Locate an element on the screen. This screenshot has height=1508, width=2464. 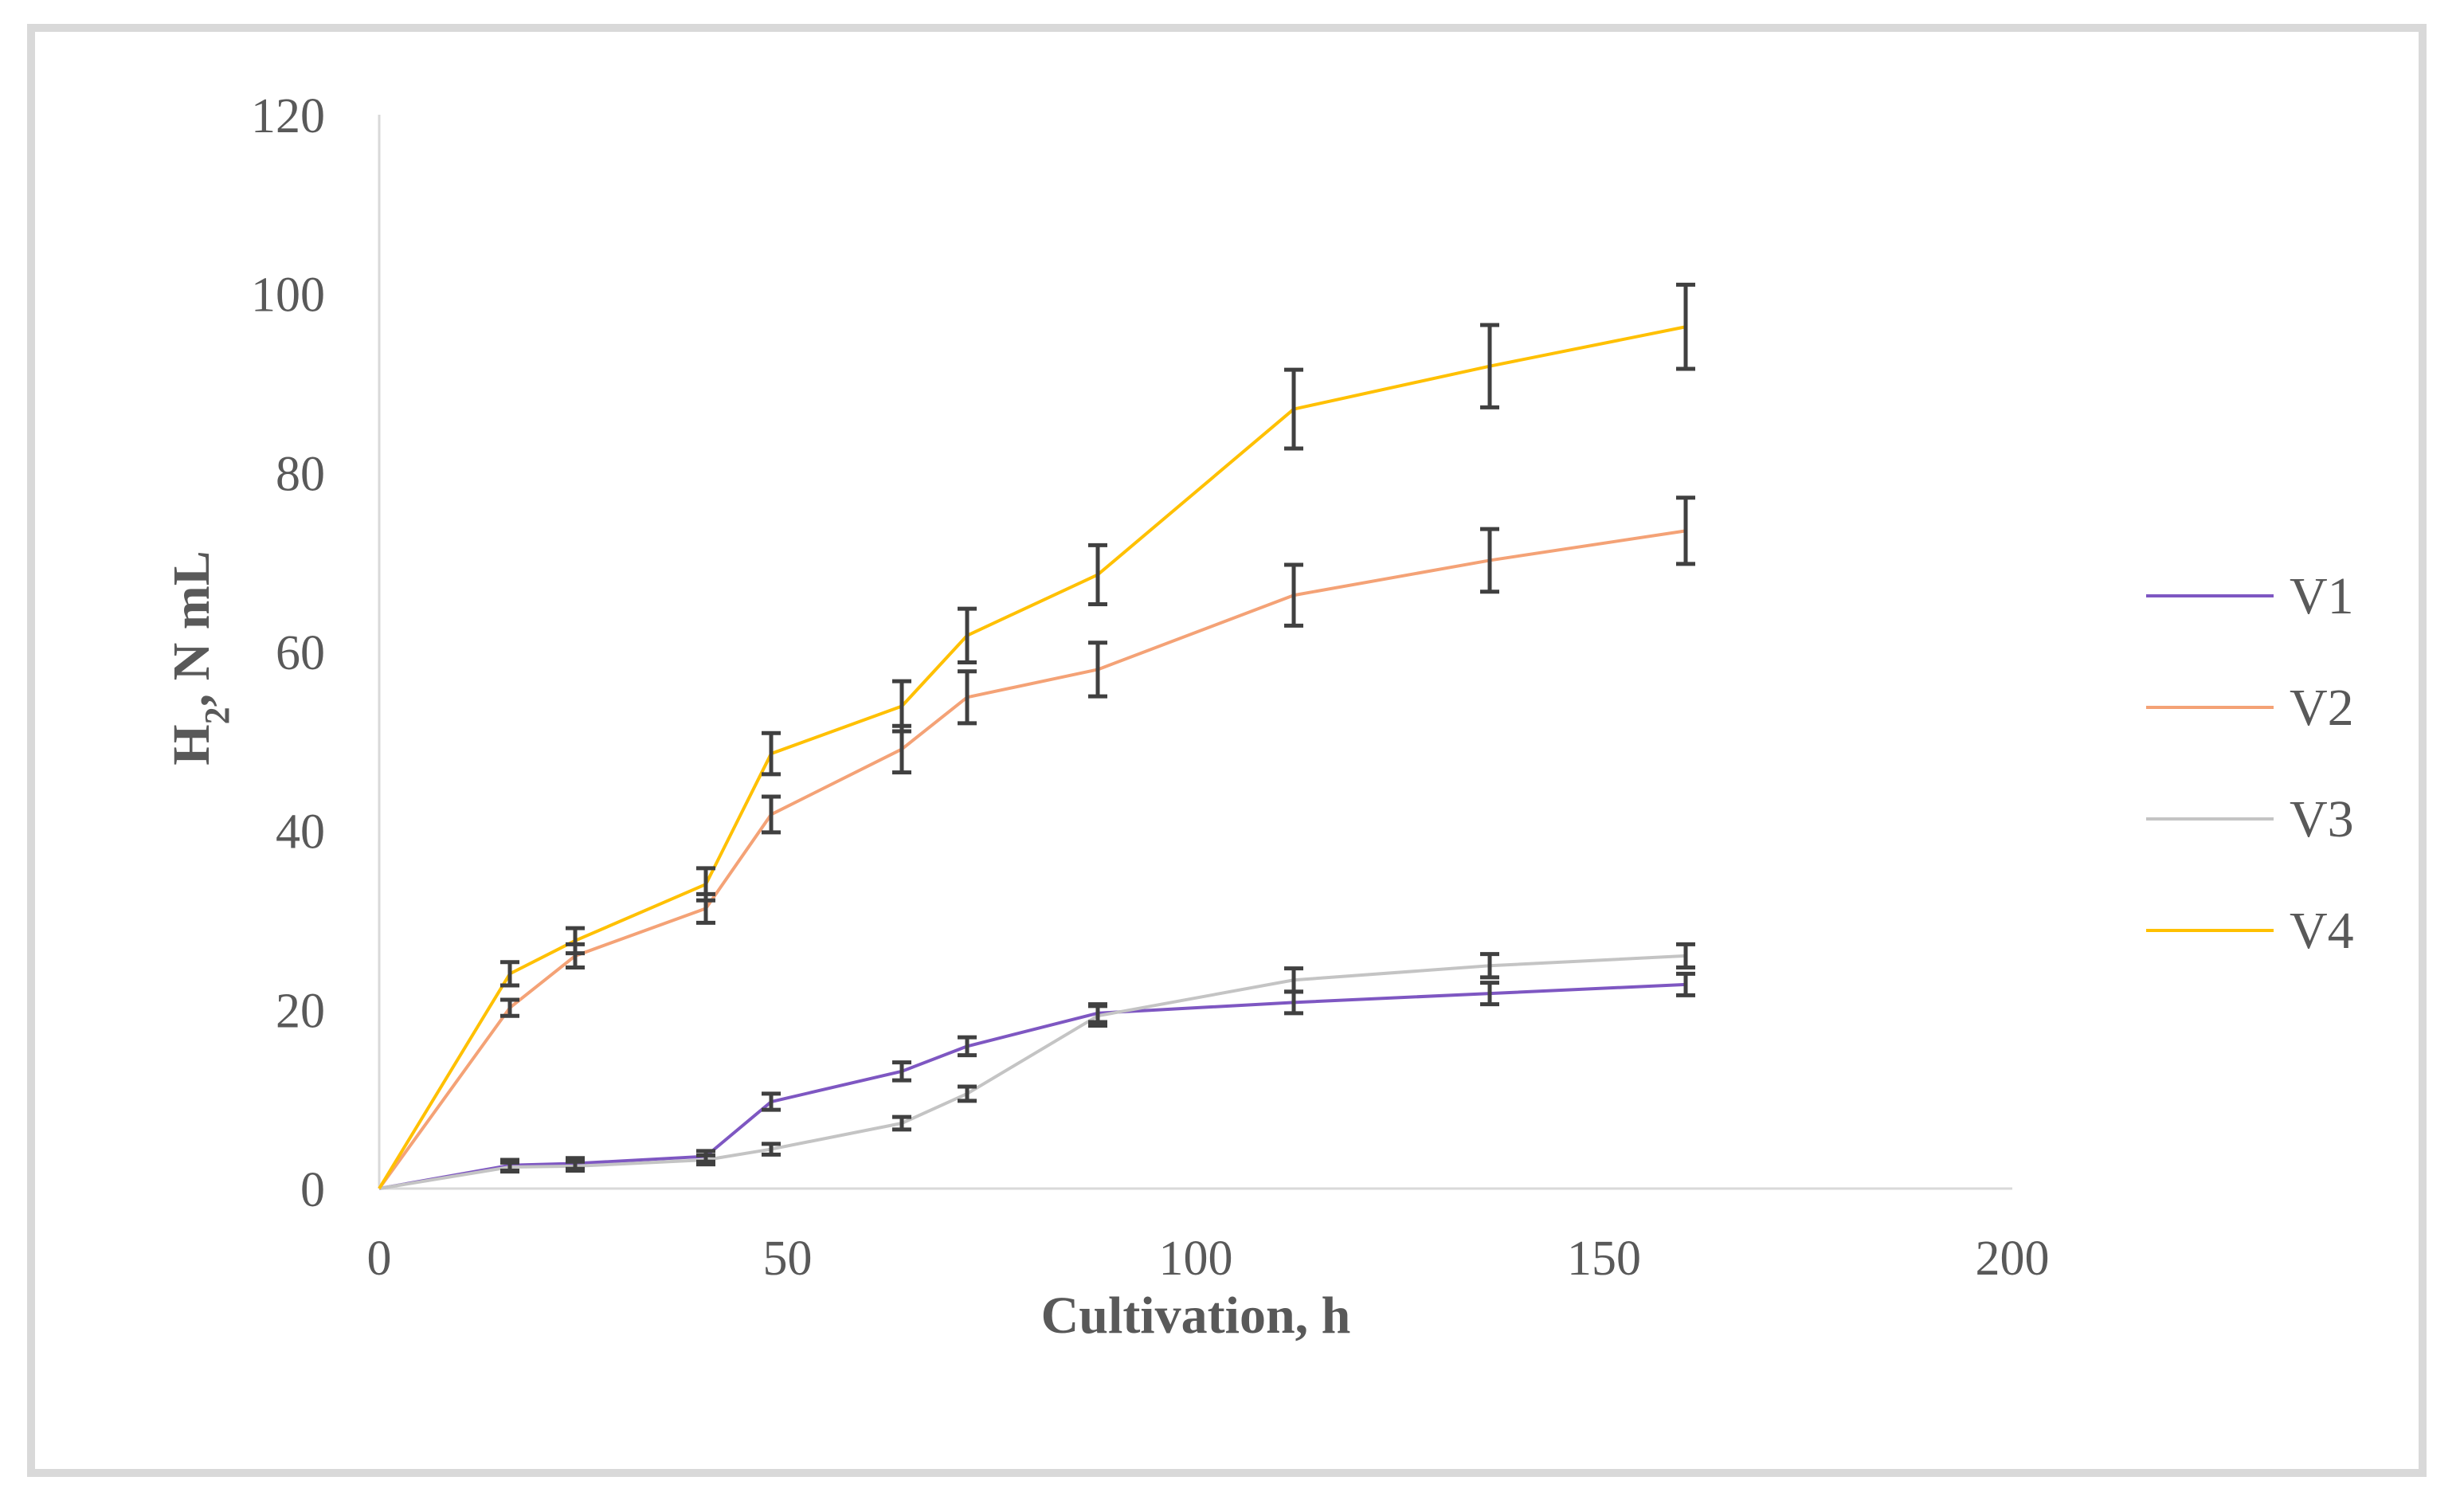
x-tick-label: 0 is located at coordinates (379, 1259).